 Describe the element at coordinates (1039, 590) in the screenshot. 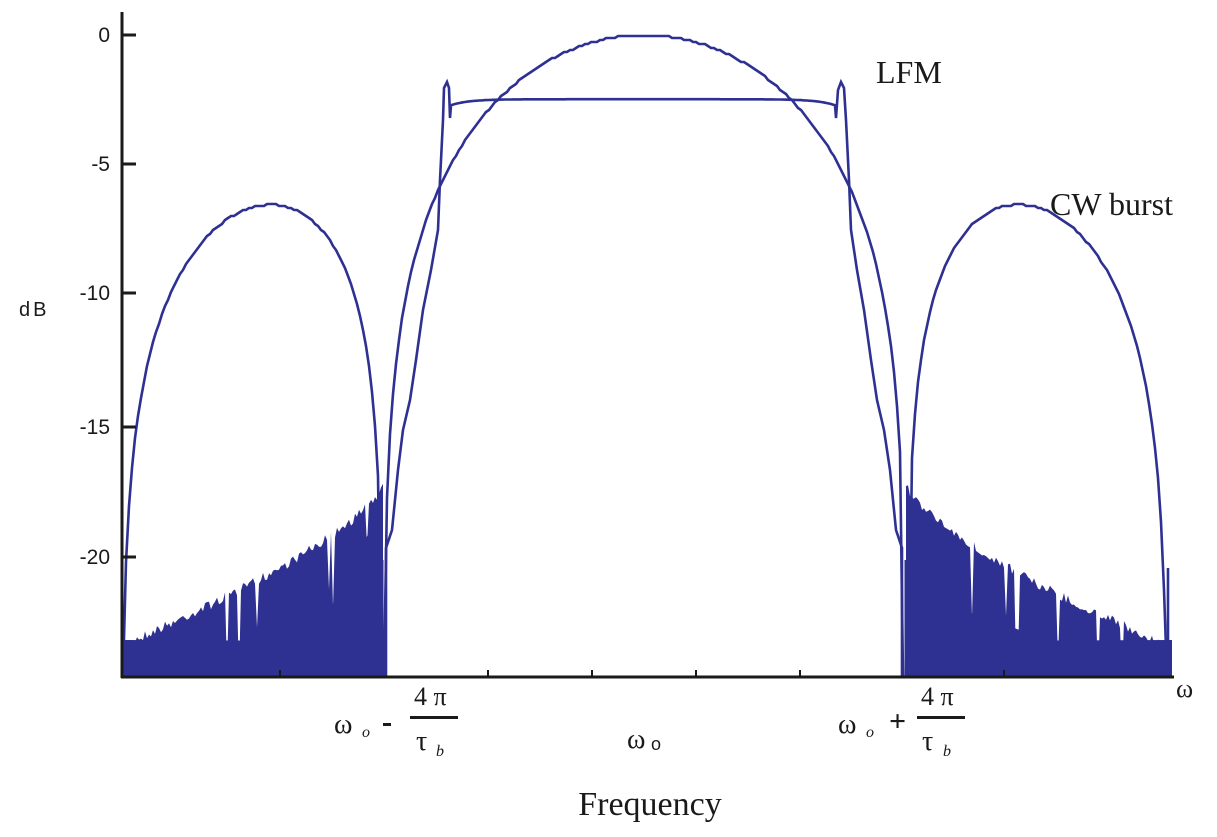

I see `lfm-right-noise-fill` at that location.